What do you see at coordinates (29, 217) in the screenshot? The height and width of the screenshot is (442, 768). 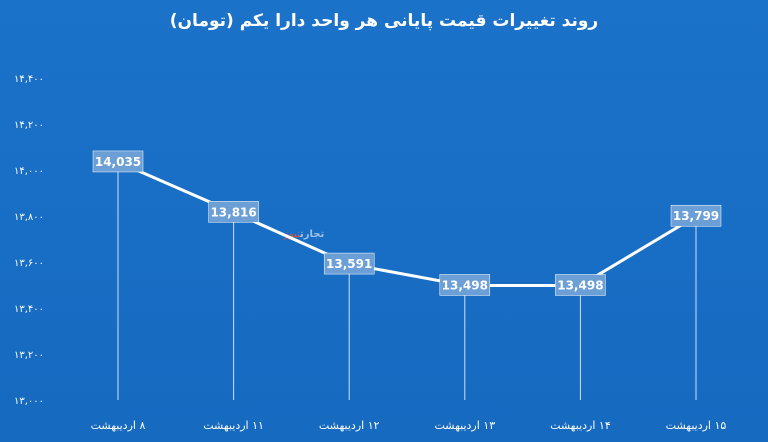 I see `y-tick-label: ۱۳,۸۰۰` at bounding box center [29, 217].